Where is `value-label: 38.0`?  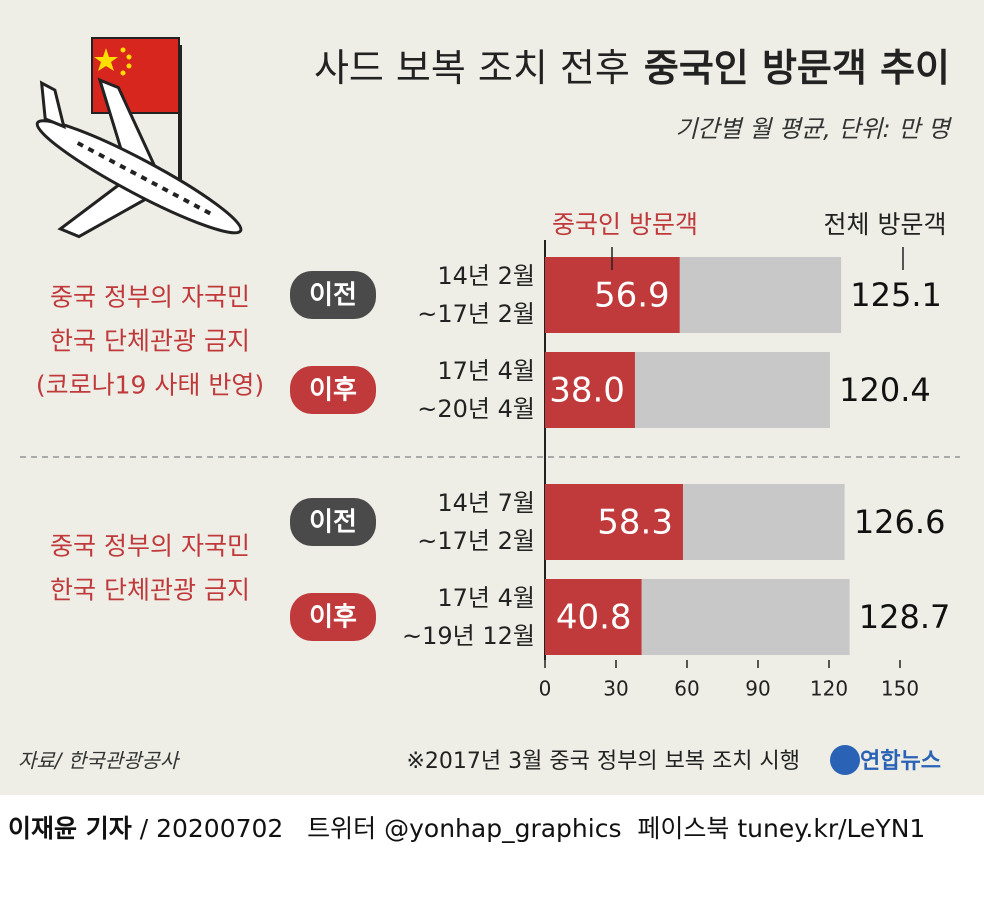
value-label: 38.0 is located at coordinates (587, 391).